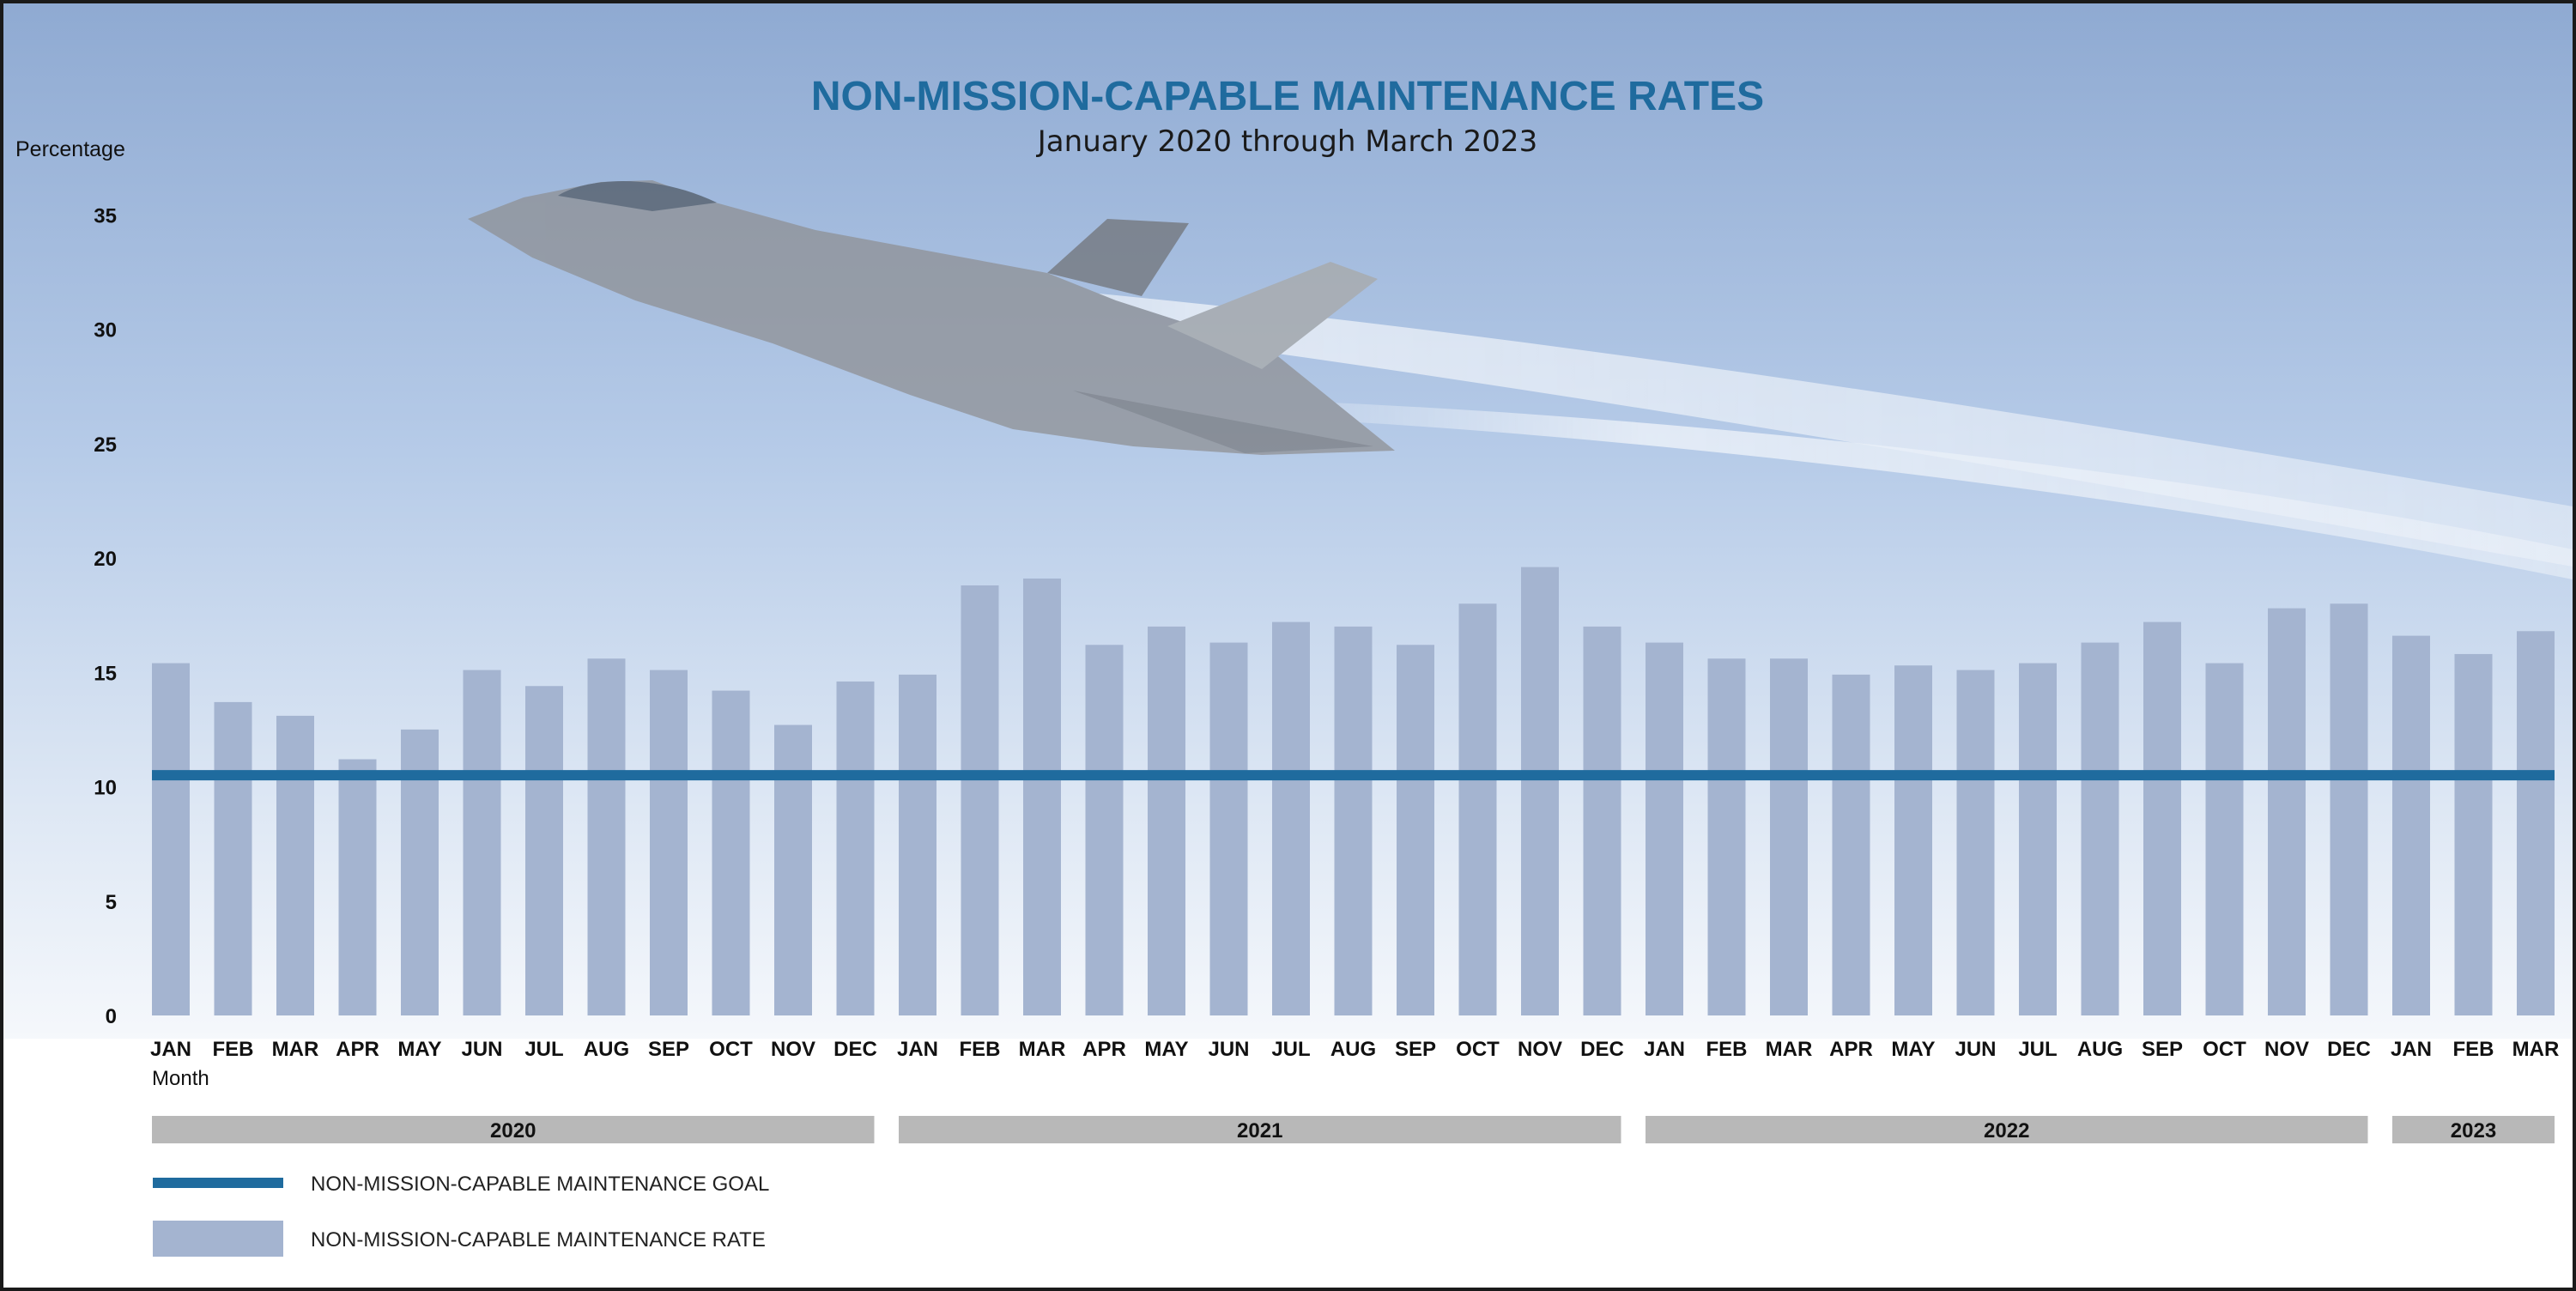  Describe the element at coordinates (70, 149) in the screenshot. I see `y-axis-label: Percentage` at that location.